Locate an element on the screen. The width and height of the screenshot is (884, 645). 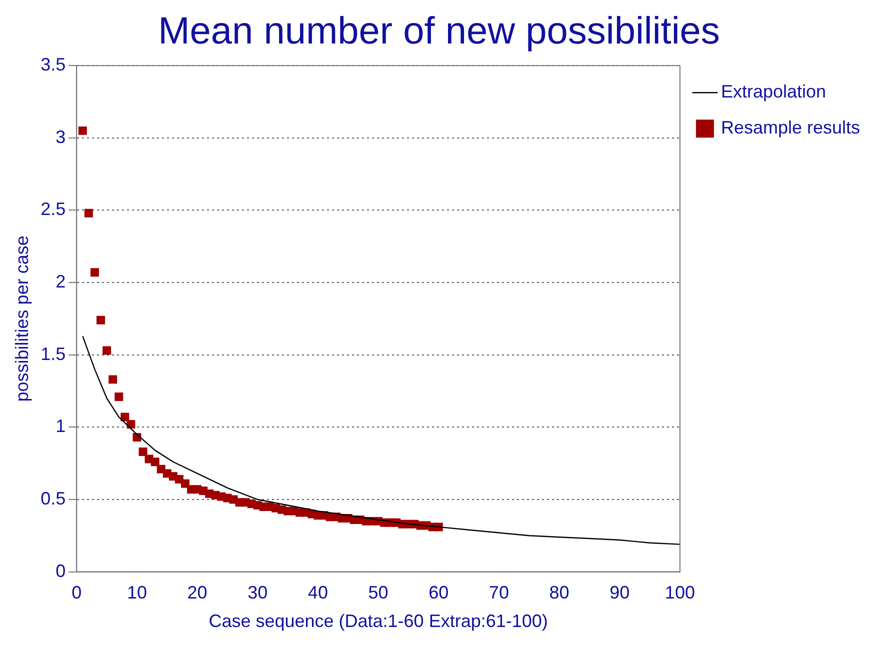
x-tick-label: 80 is located at coordinates (559, 592).